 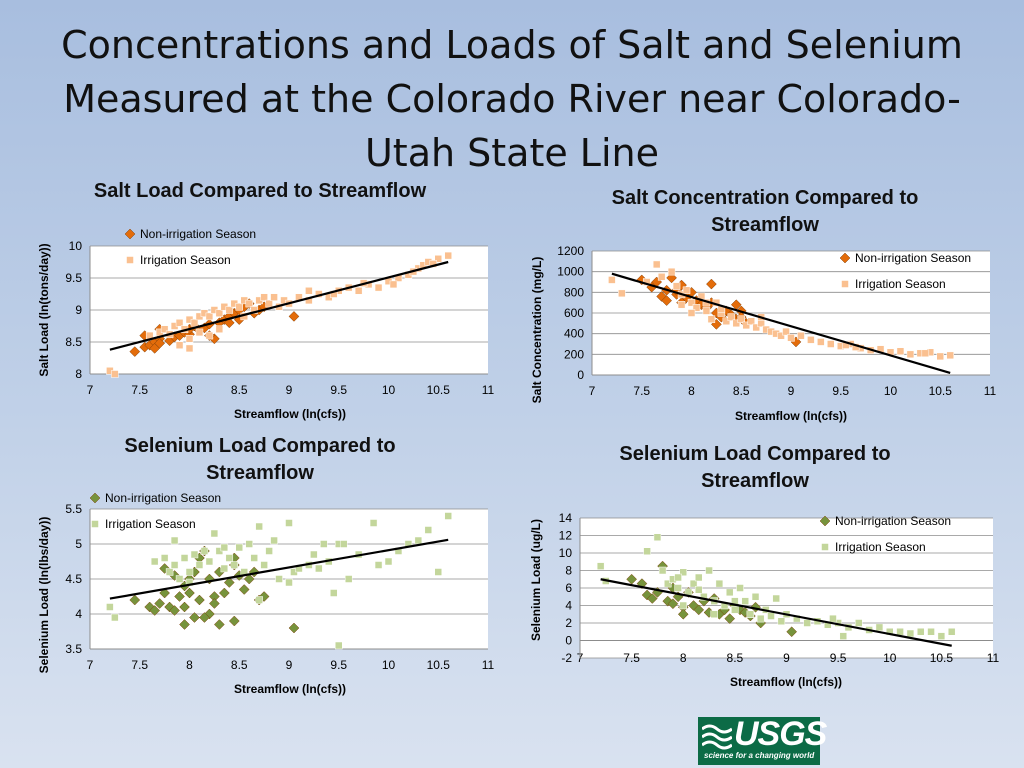 I want to click on y-tick-label: 1200, so click(x=570, y=251).